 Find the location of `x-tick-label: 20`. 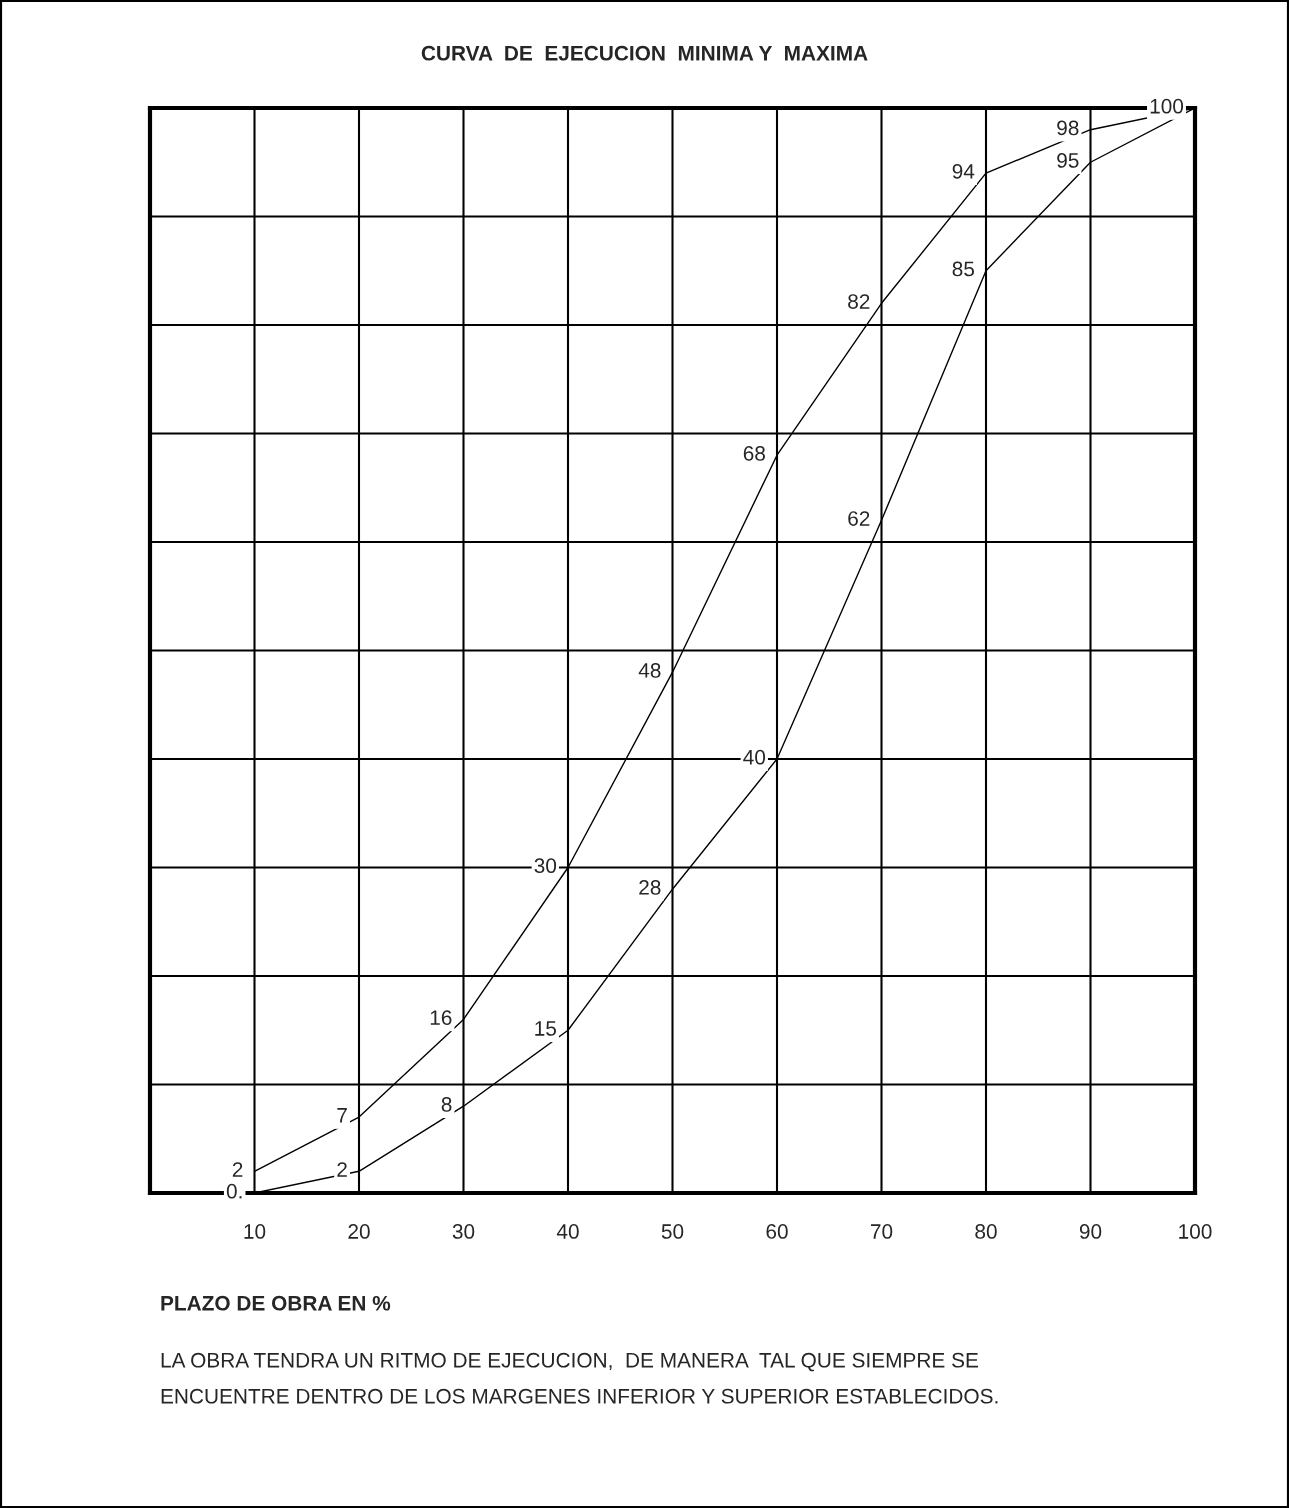

x-tick-label: 20 is located at coordinates (359, 1231).